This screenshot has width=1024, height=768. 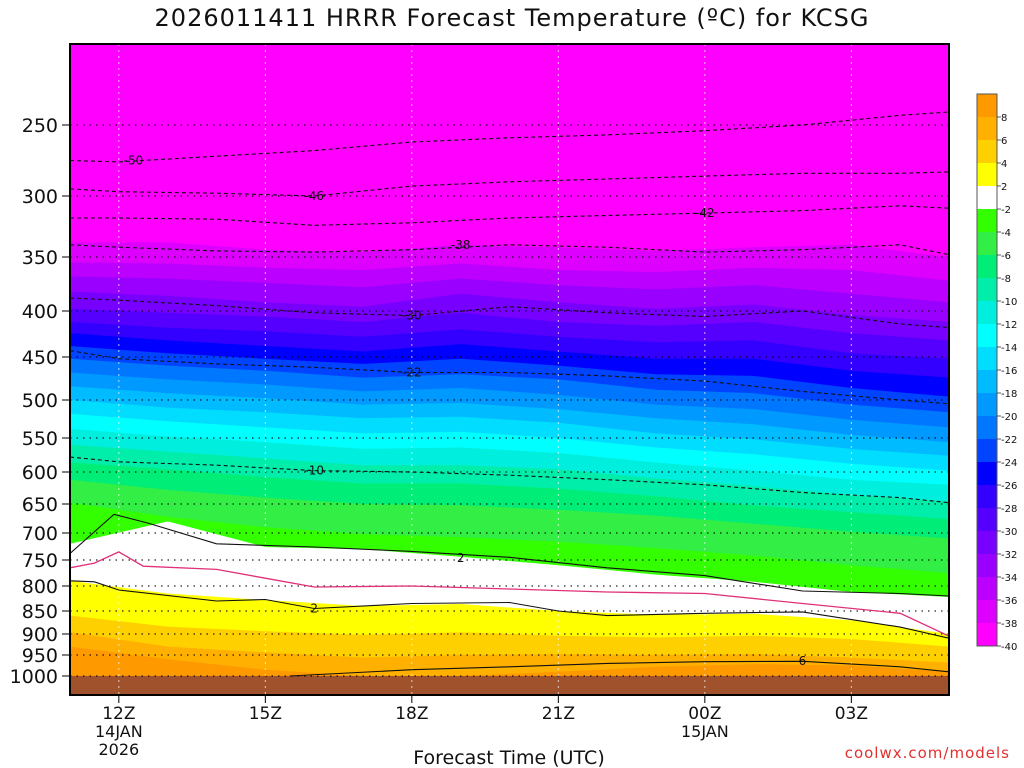 I want to click on y-tick-label: 750, so click(x=40, y=561).